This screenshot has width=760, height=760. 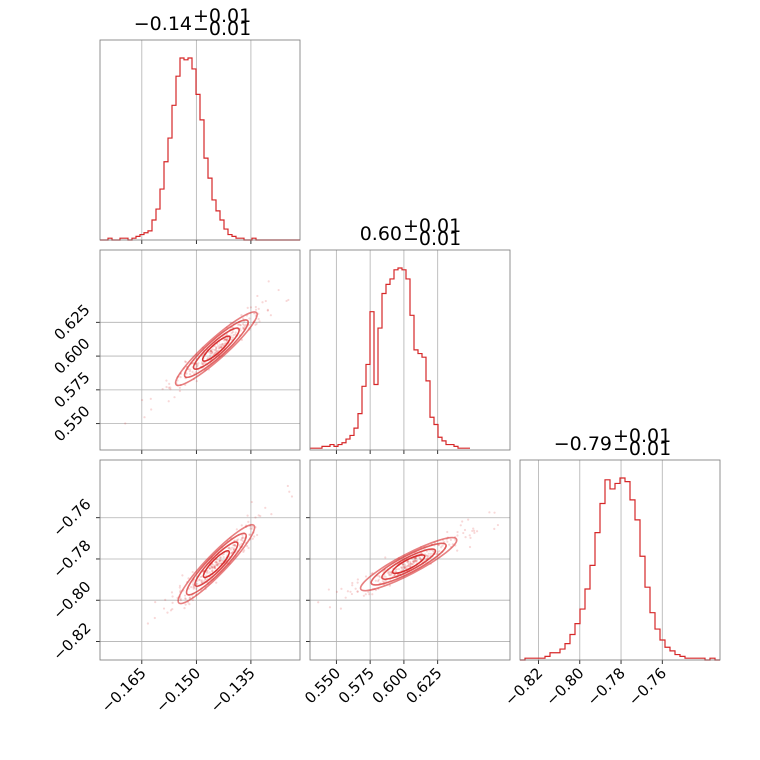 What do you see at coordinates (606, 686) in the screenshot?
I see `x-tick-label: −0.78` at bounding box center [606, 686].